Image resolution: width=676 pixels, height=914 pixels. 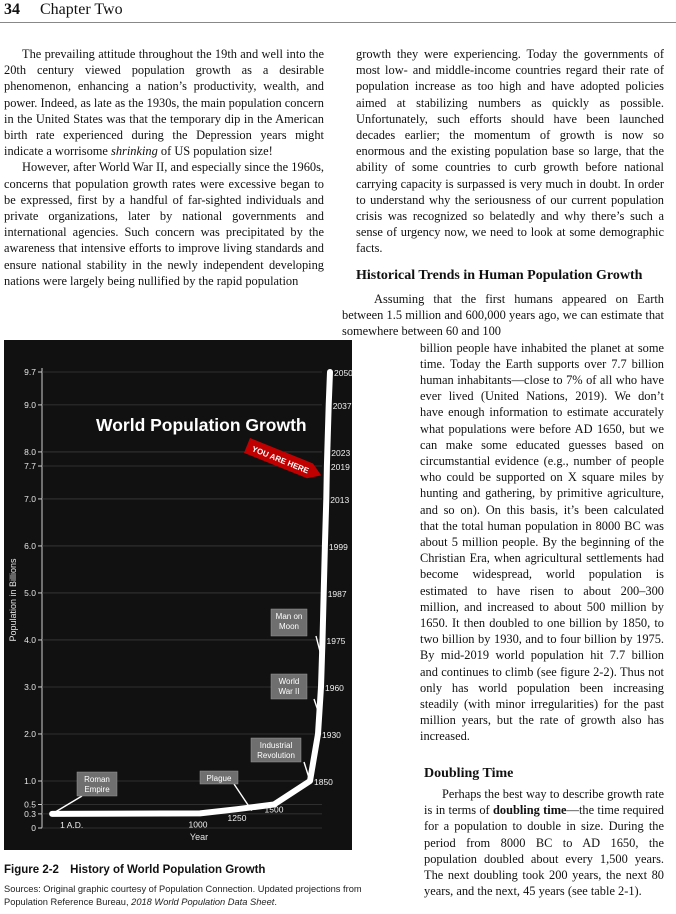 What do you see at coordinates (274, 809) in the screenshot?
I see `year-label: 1500` at bounding box center [274, 809].